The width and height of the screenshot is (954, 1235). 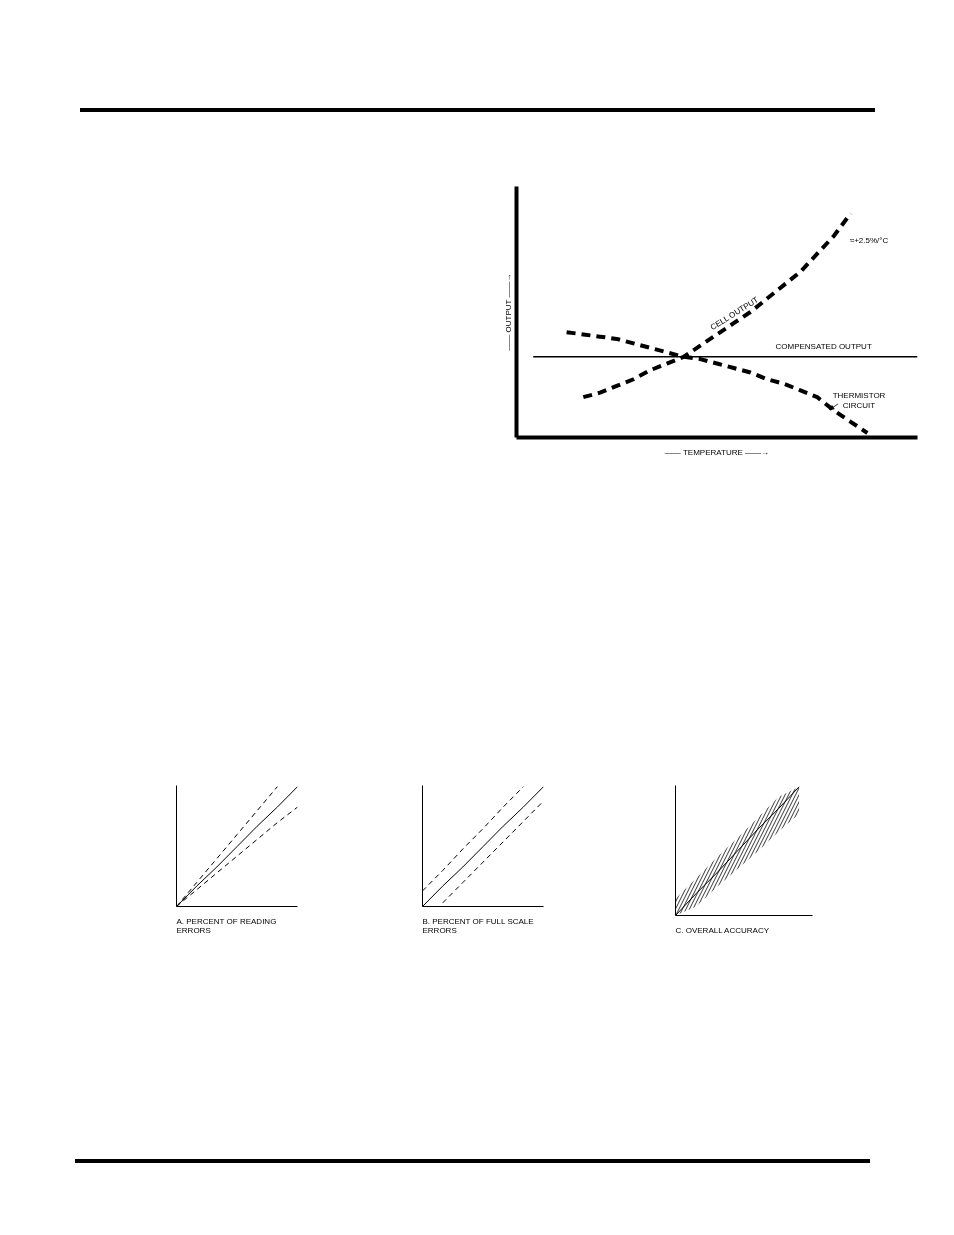 I want to click on y-axis-title: —— OUTPUT ——→, so click(x=508, y=312).